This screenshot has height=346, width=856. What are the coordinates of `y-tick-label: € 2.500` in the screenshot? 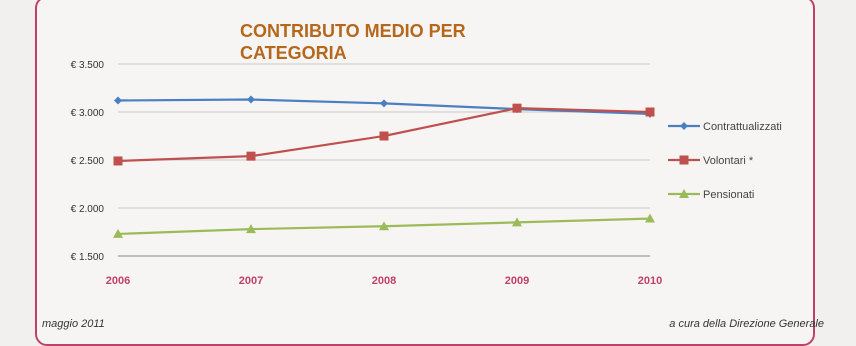 It's located at (88, 161).